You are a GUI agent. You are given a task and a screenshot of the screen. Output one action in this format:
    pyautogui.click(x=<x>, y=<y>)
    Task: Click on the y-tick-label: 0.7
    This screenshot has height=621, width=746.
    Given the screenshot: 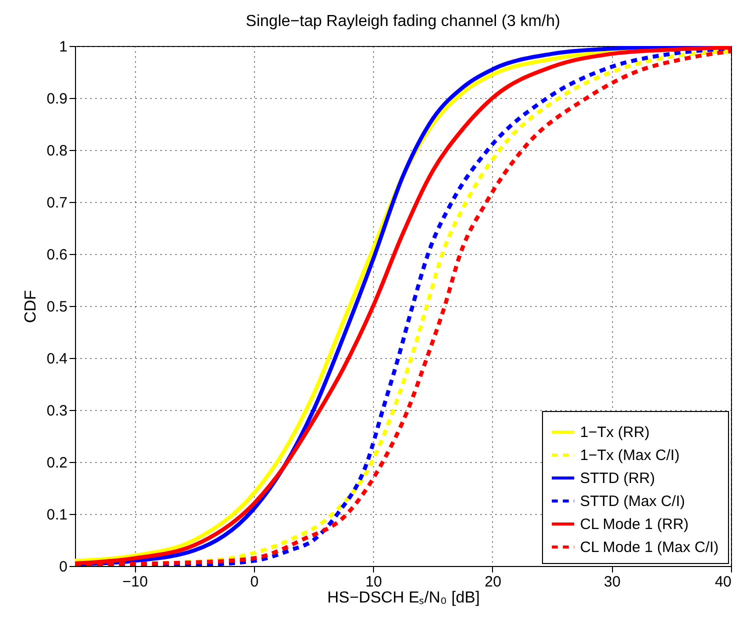 What is the action you would take?
    pyautogui.click(x=57, y=203)
    